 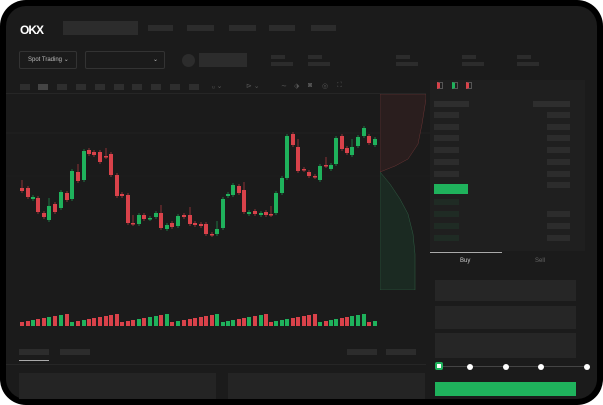 I want to click on orderbook-sell-icon, so click(x=469, y=85).